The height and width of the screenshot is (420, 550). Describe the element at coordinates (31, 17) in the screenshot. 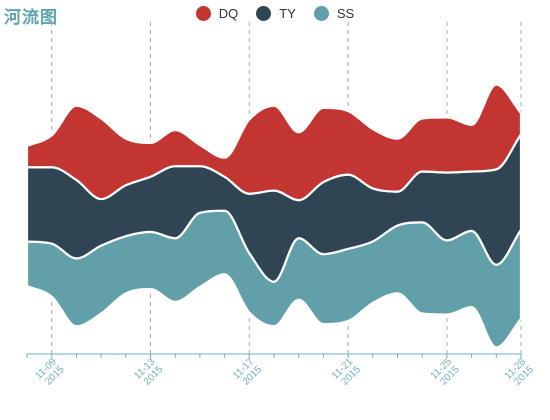

I see `chart-title: 河流图` at that location.